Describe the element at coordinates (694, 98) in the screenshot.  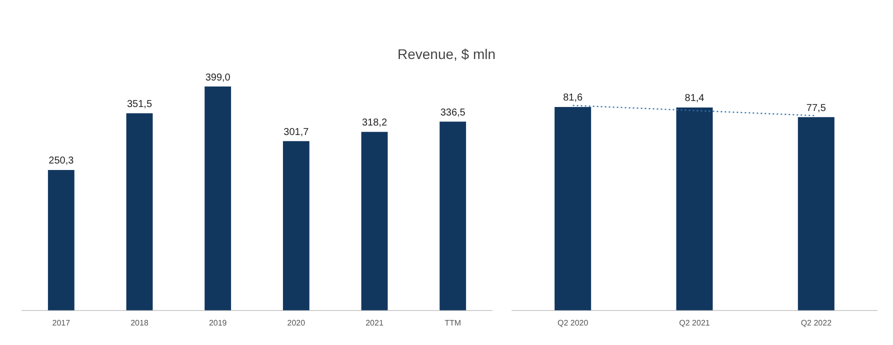
I see `data-label: 81,4` at that location.